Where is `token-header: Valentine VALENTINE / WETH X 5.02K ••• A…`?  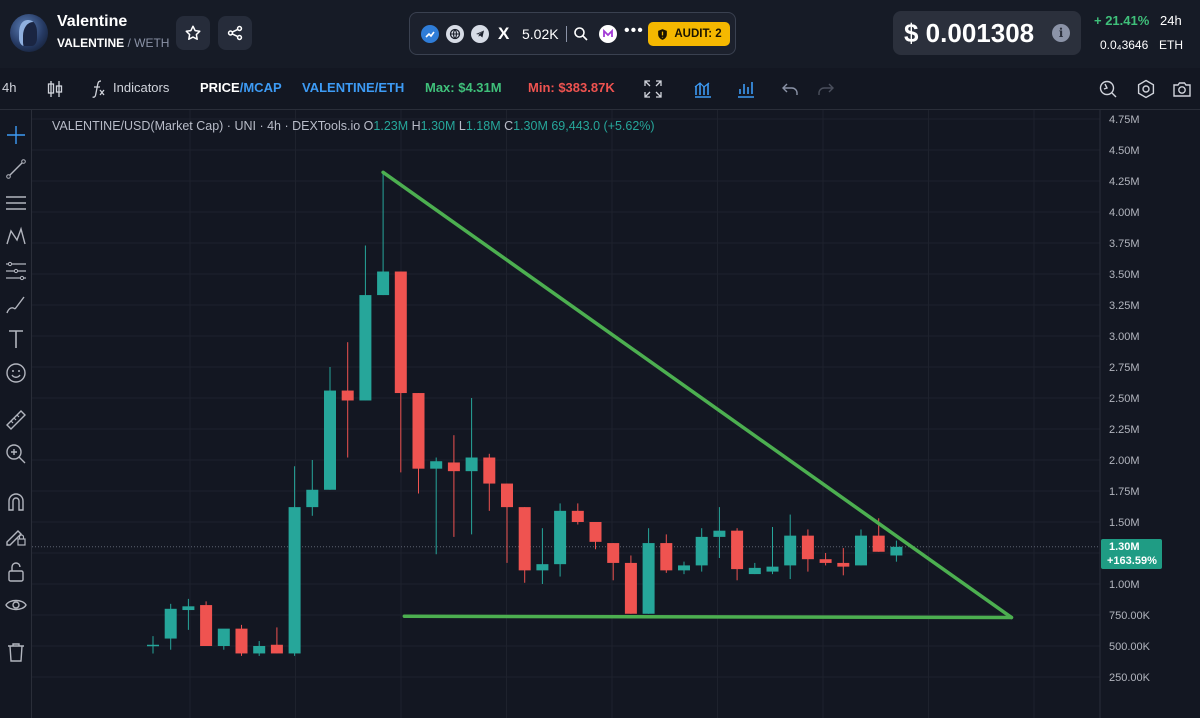
token-header: Valentine VALENTINE / WETH X 5.02K ••• A… is located at coordinates (600, 34).